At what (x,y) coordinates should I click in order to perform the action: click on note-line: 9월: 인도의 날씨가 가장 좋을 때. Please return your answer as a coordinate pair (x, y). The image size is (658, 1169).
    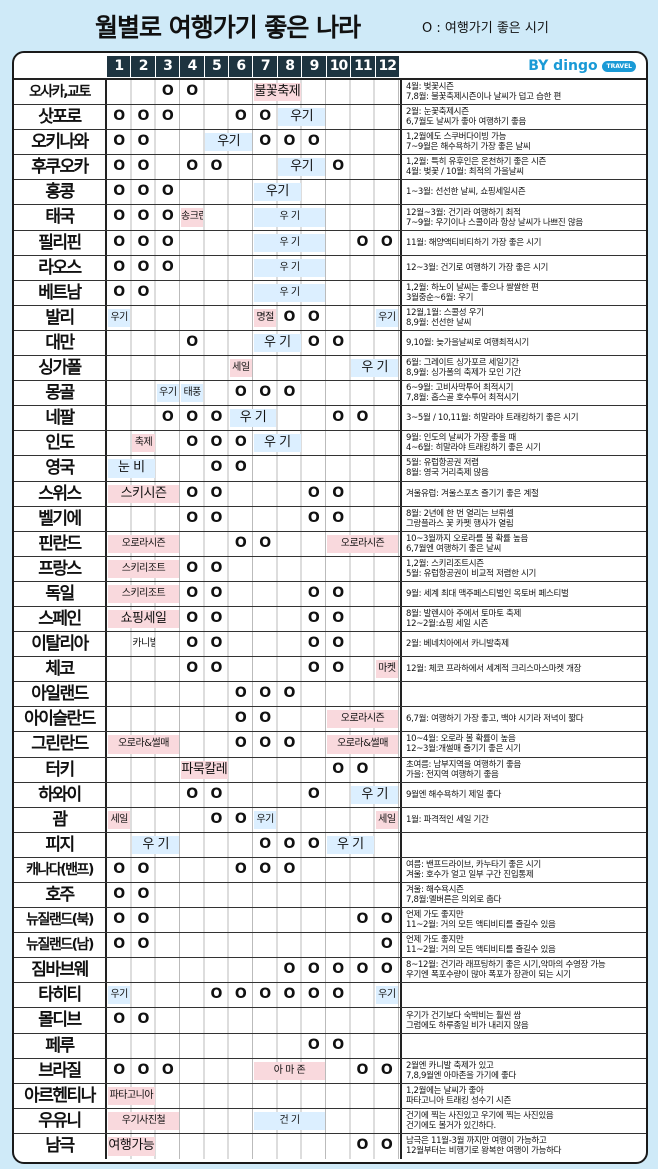
    Looking at the image, I should click on (461, 438).